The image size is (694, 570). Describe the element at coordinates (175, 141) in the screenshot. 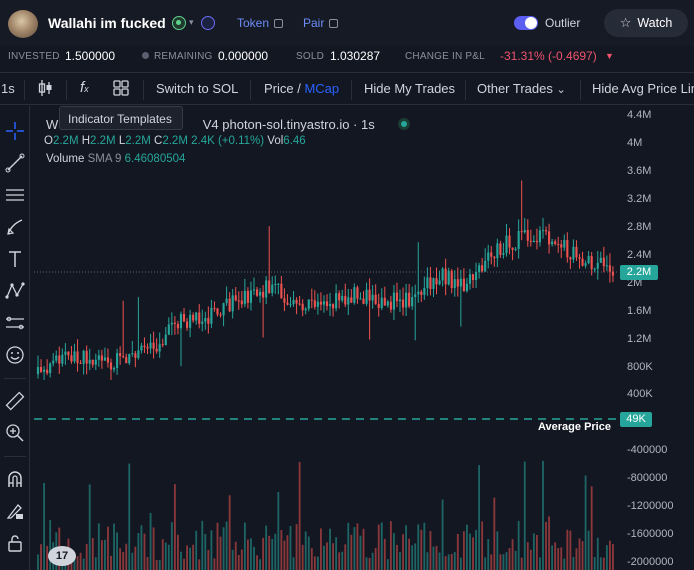

I see `close-value: 2.2M` at that location.